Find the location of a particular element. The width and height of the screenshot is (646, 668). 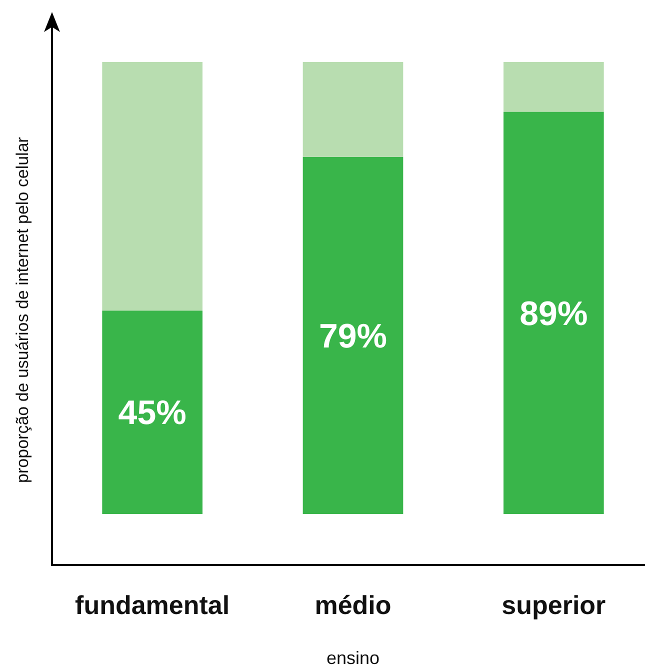

data-label: 89% is located at coordinates (554, 313).